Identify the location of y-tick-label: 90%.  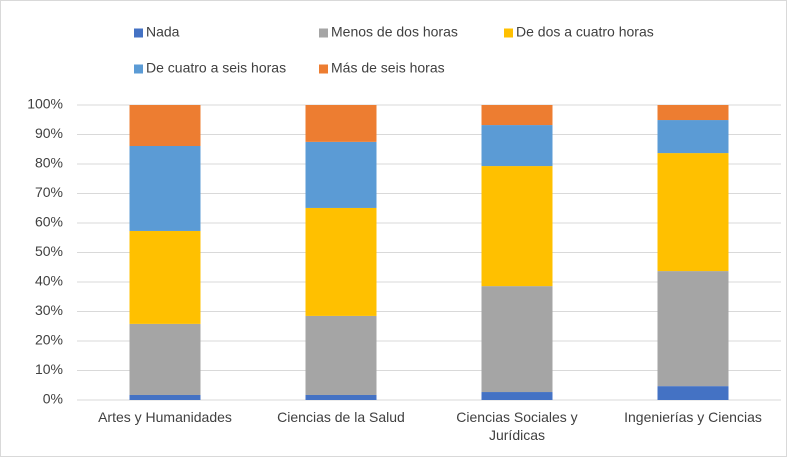
(49, 133).